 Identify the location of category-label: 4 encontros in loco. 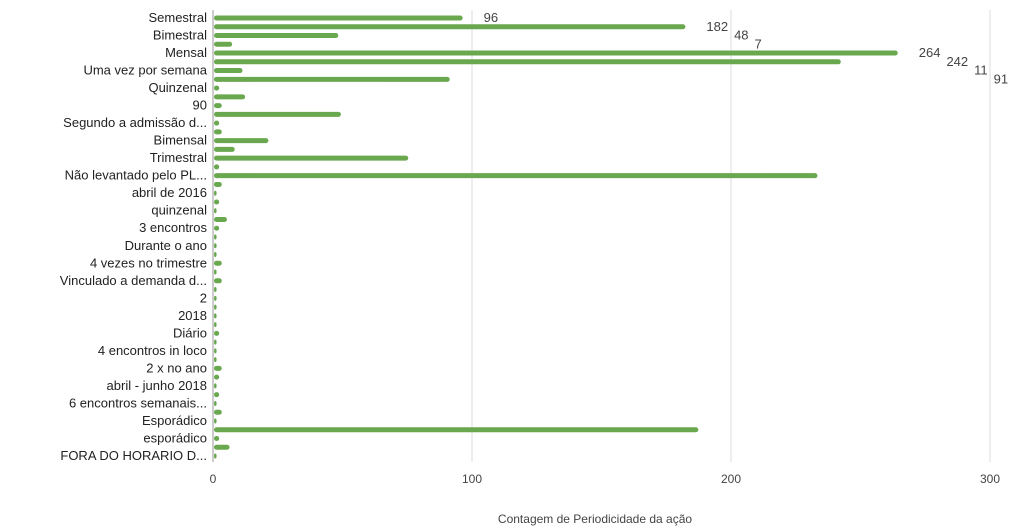
(152, 350).